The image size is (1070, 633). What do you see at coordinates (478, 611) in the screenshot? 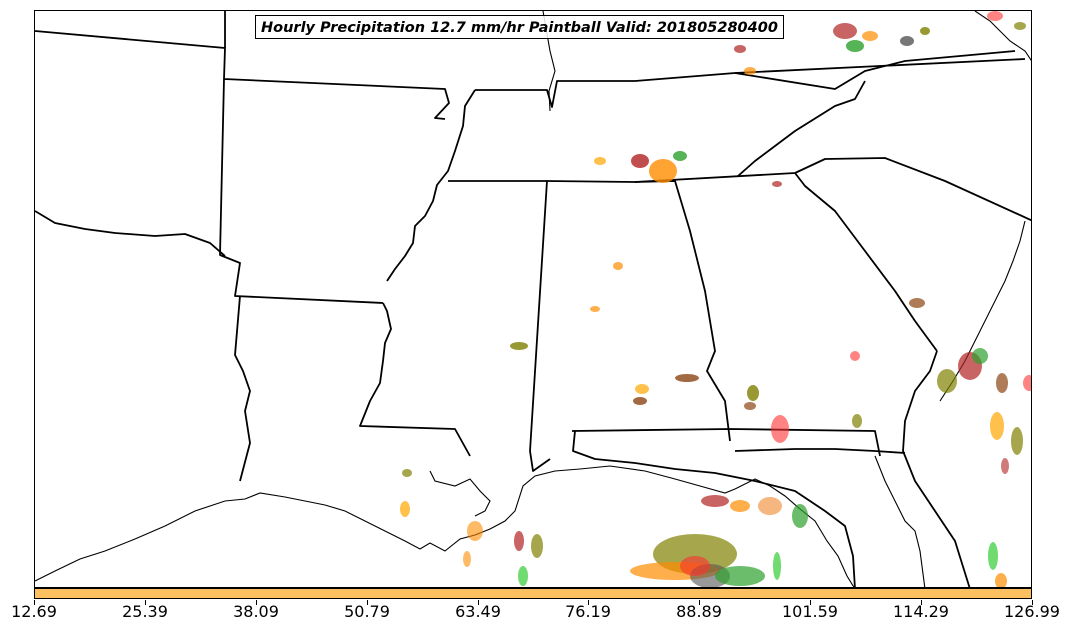
I see `colorbar-tick-label: 63.49` at bounding box center [478, 611].